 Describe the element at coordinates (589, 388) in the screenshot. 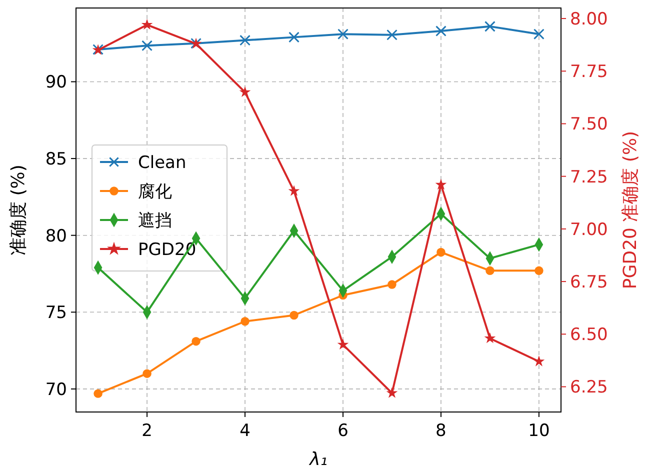

I see `y2-tick-label: 6.25` at that location.